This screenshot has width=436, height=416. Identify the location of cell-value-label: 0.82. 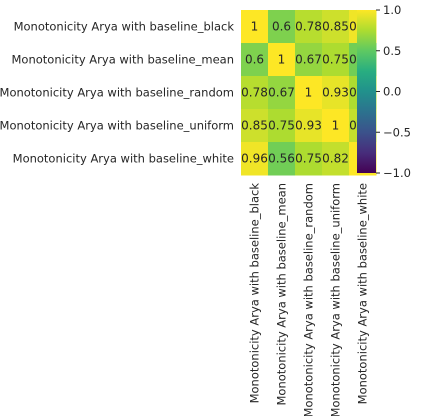
(335, 159).